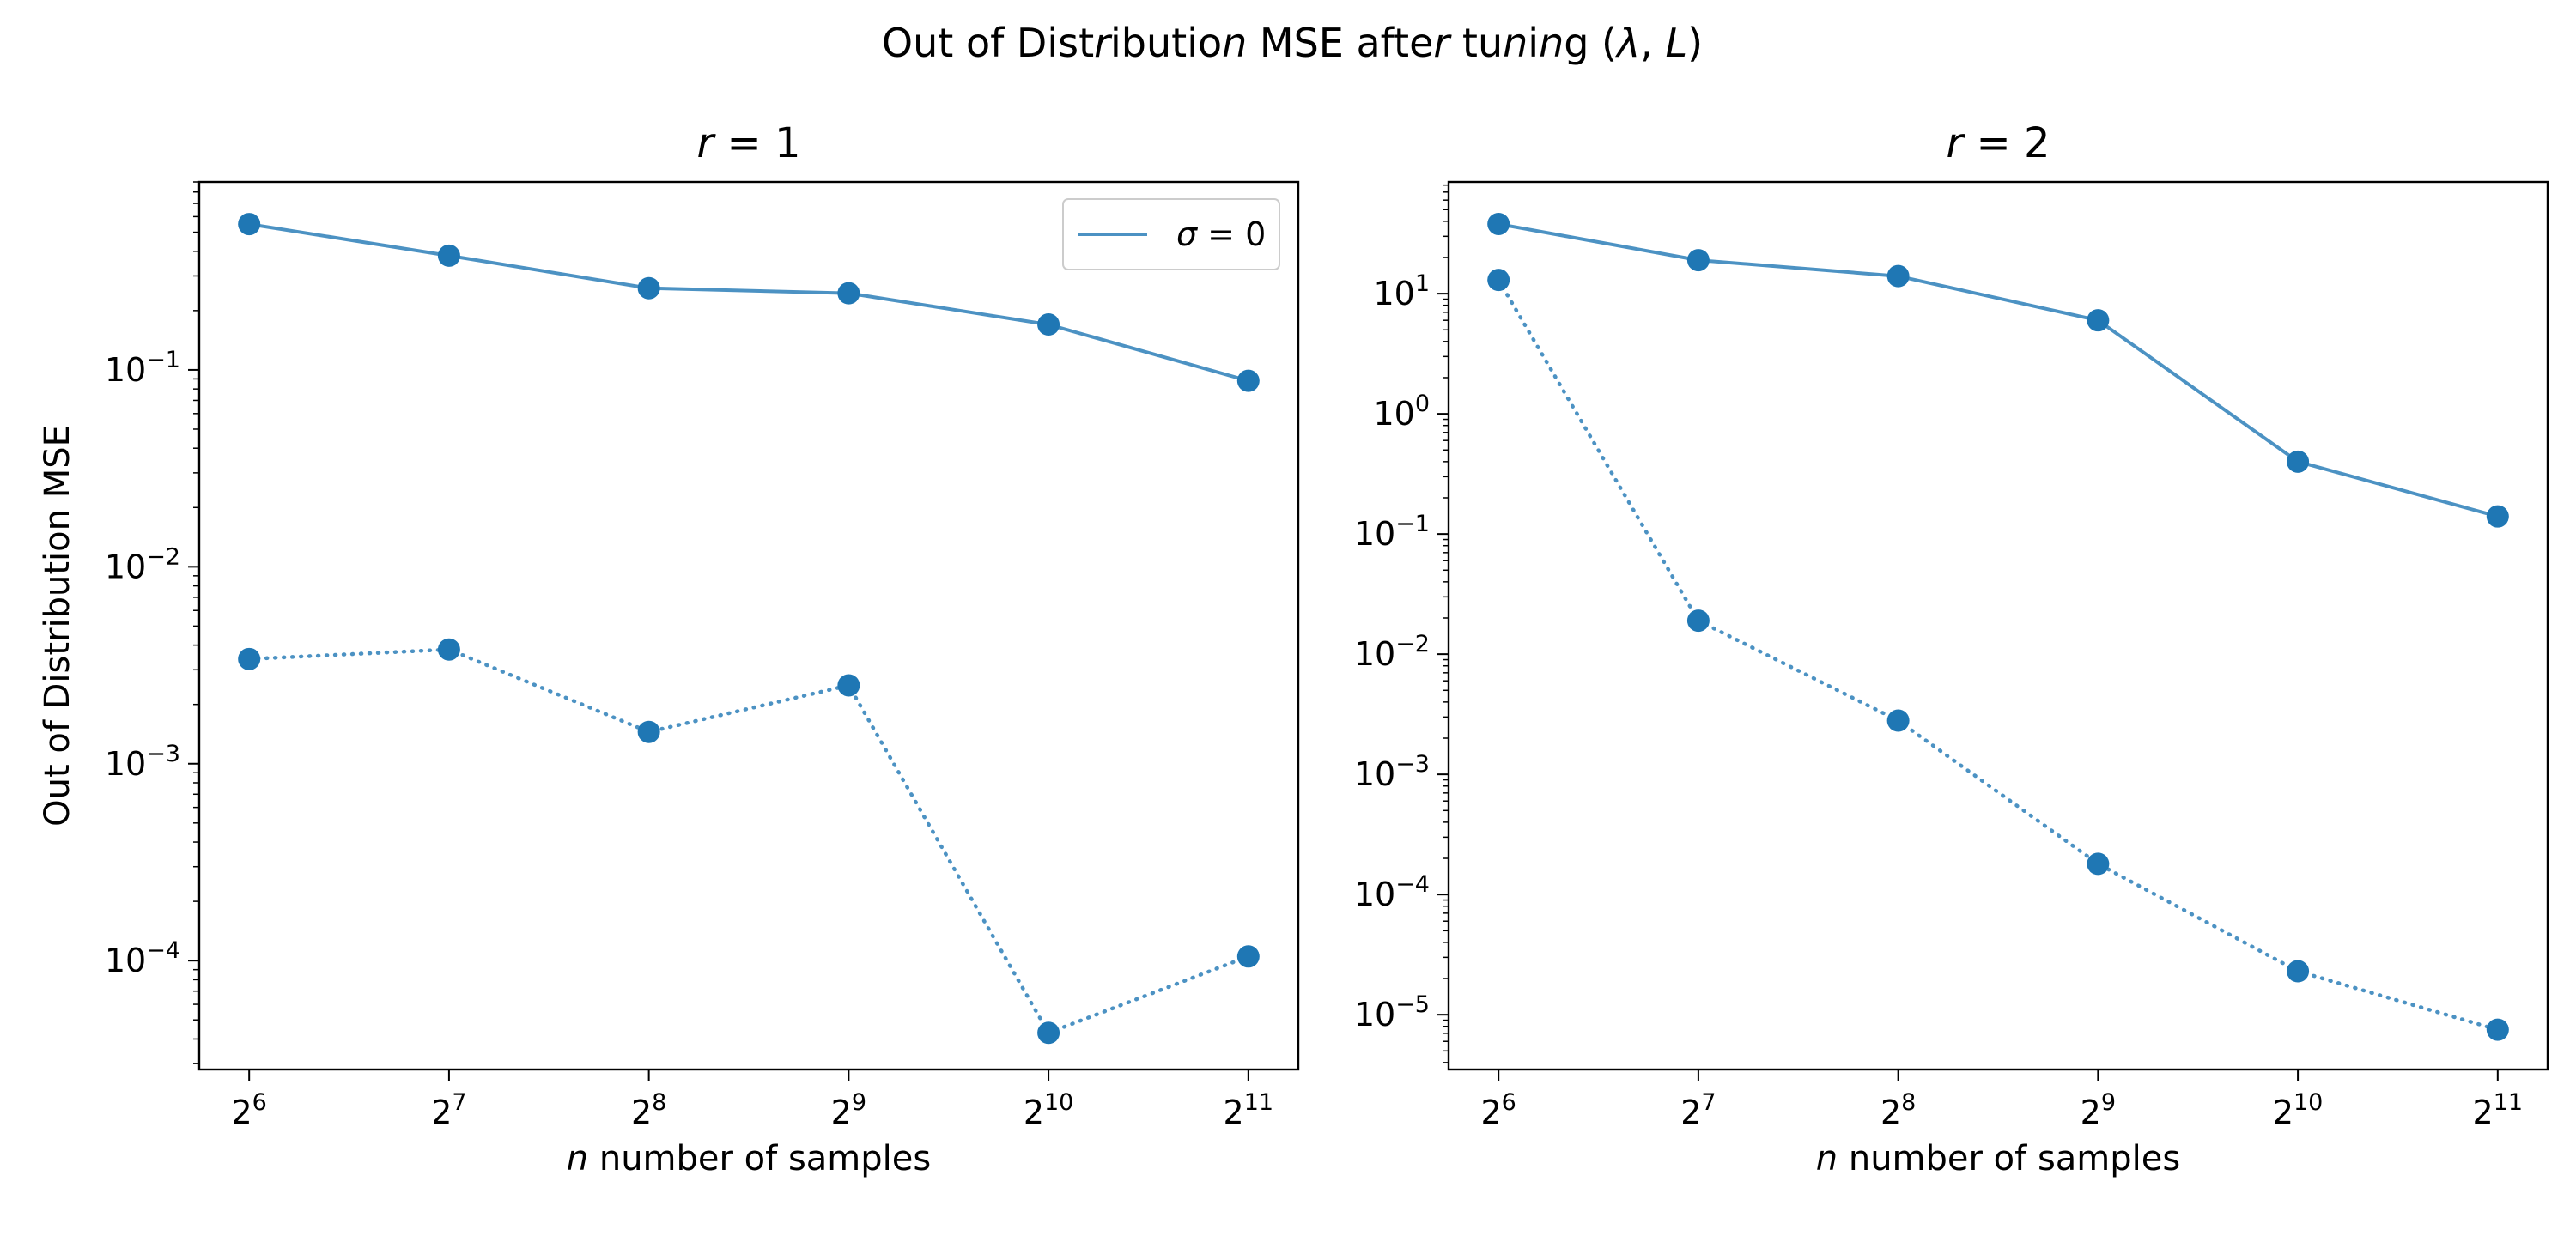 This screenshot has height=1236, width=2576. I want to click on y-tick-label: 100, so click(1401, 412).